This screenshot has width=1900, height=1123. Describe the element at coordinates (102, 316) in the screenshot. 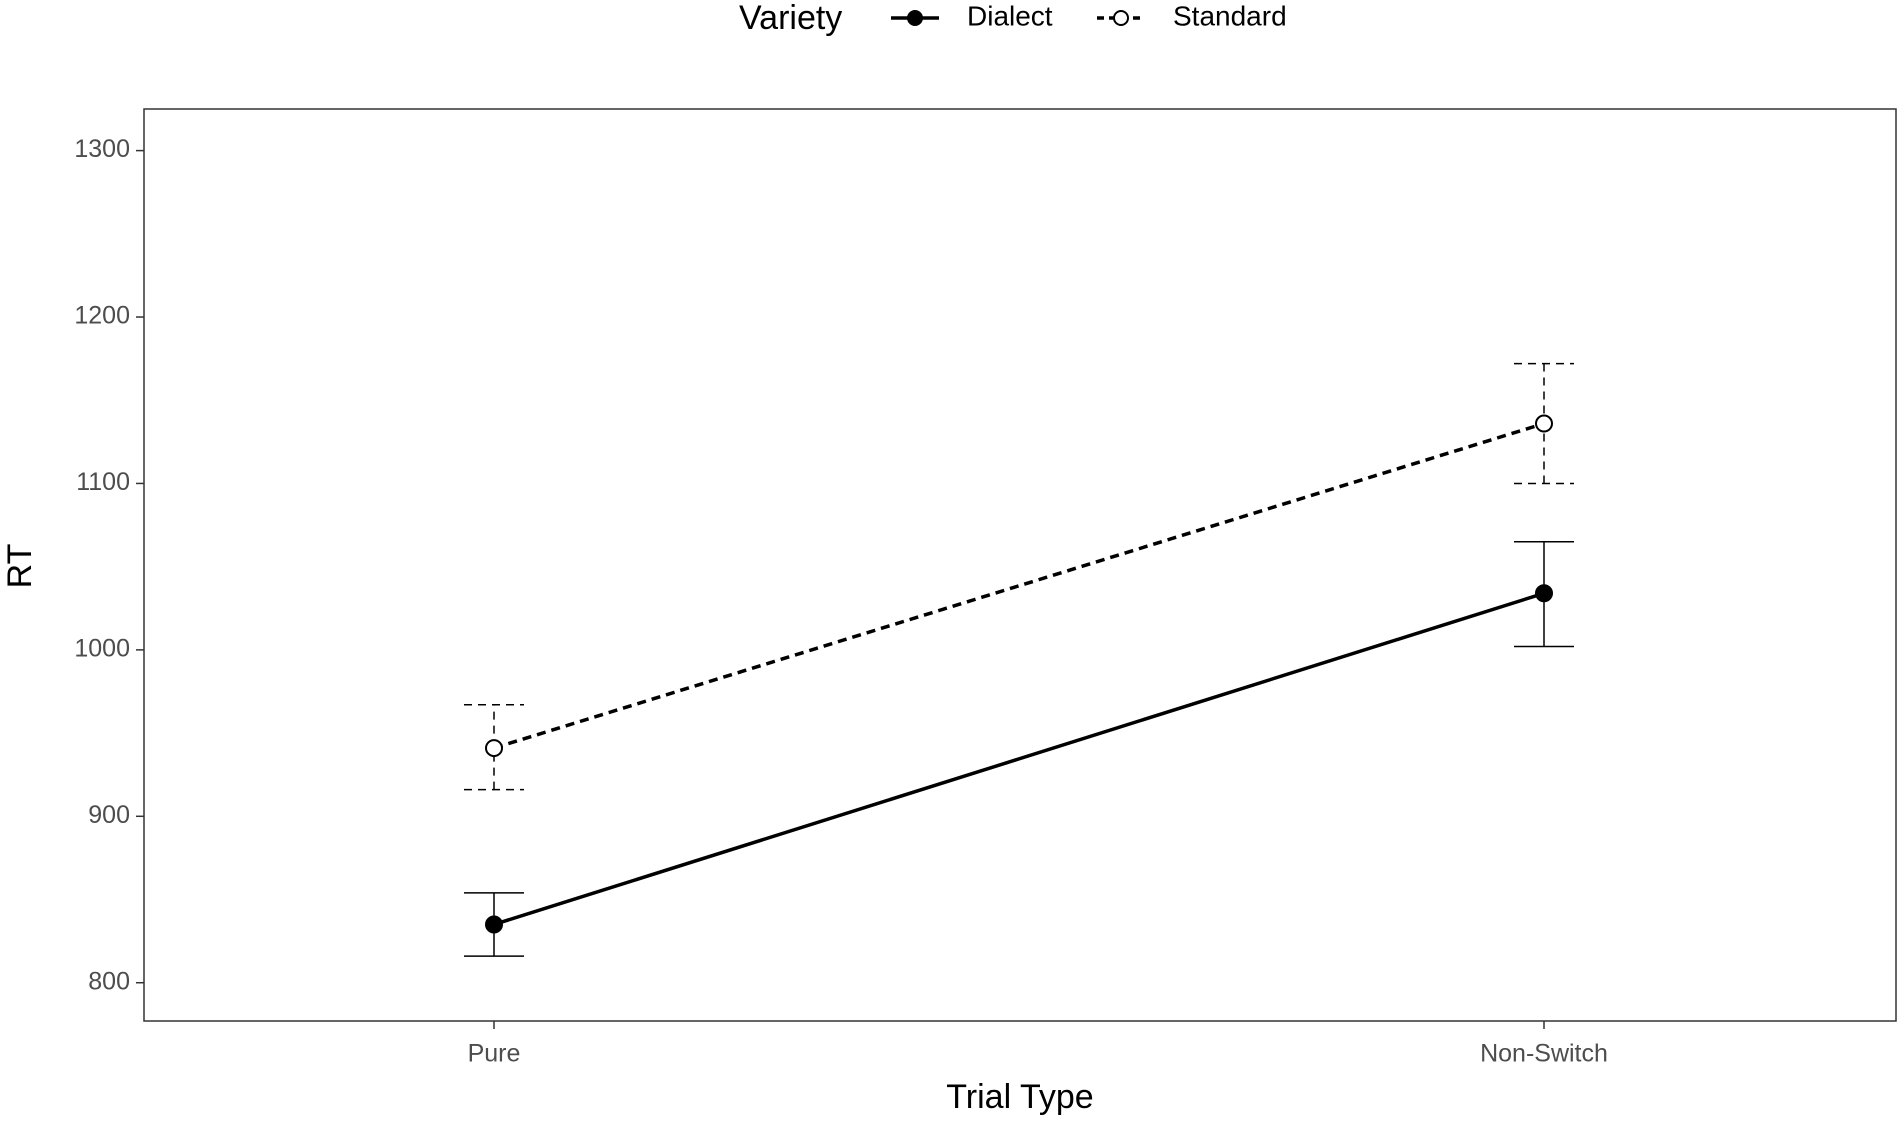

I see `y-tick-label: 1200` at that location.